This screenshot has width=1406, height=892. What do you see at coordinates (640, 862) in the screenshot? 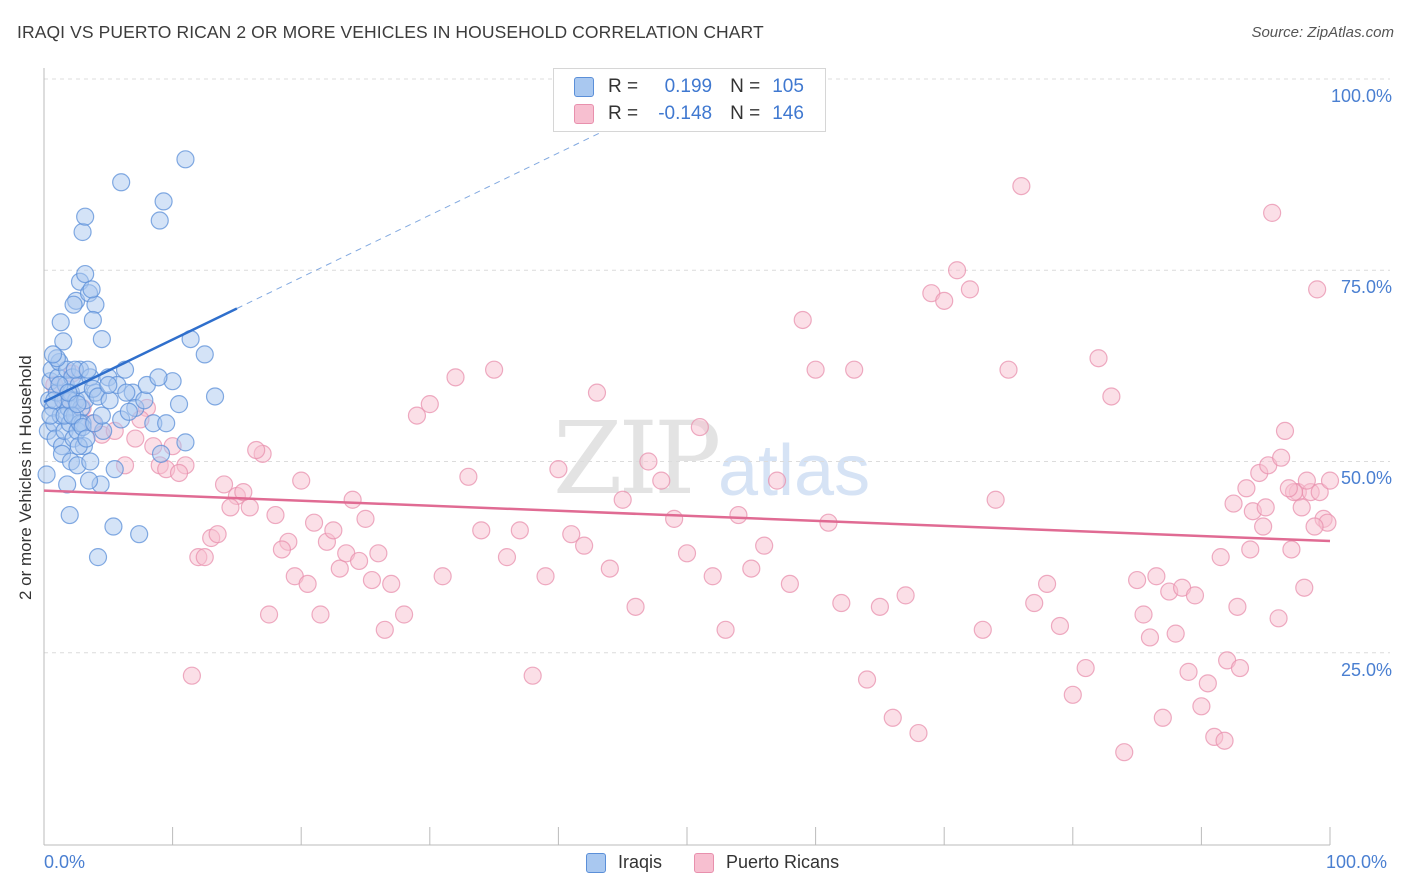
I see `legend-label-iraqis: Iraqis` at bounding box center [640, 862].